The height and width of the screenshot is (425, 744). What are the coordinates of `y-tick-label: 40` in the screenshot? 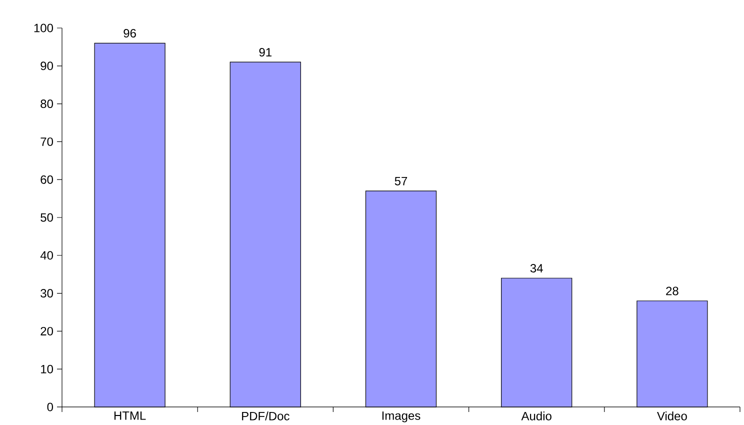 It's located at (47, 255).